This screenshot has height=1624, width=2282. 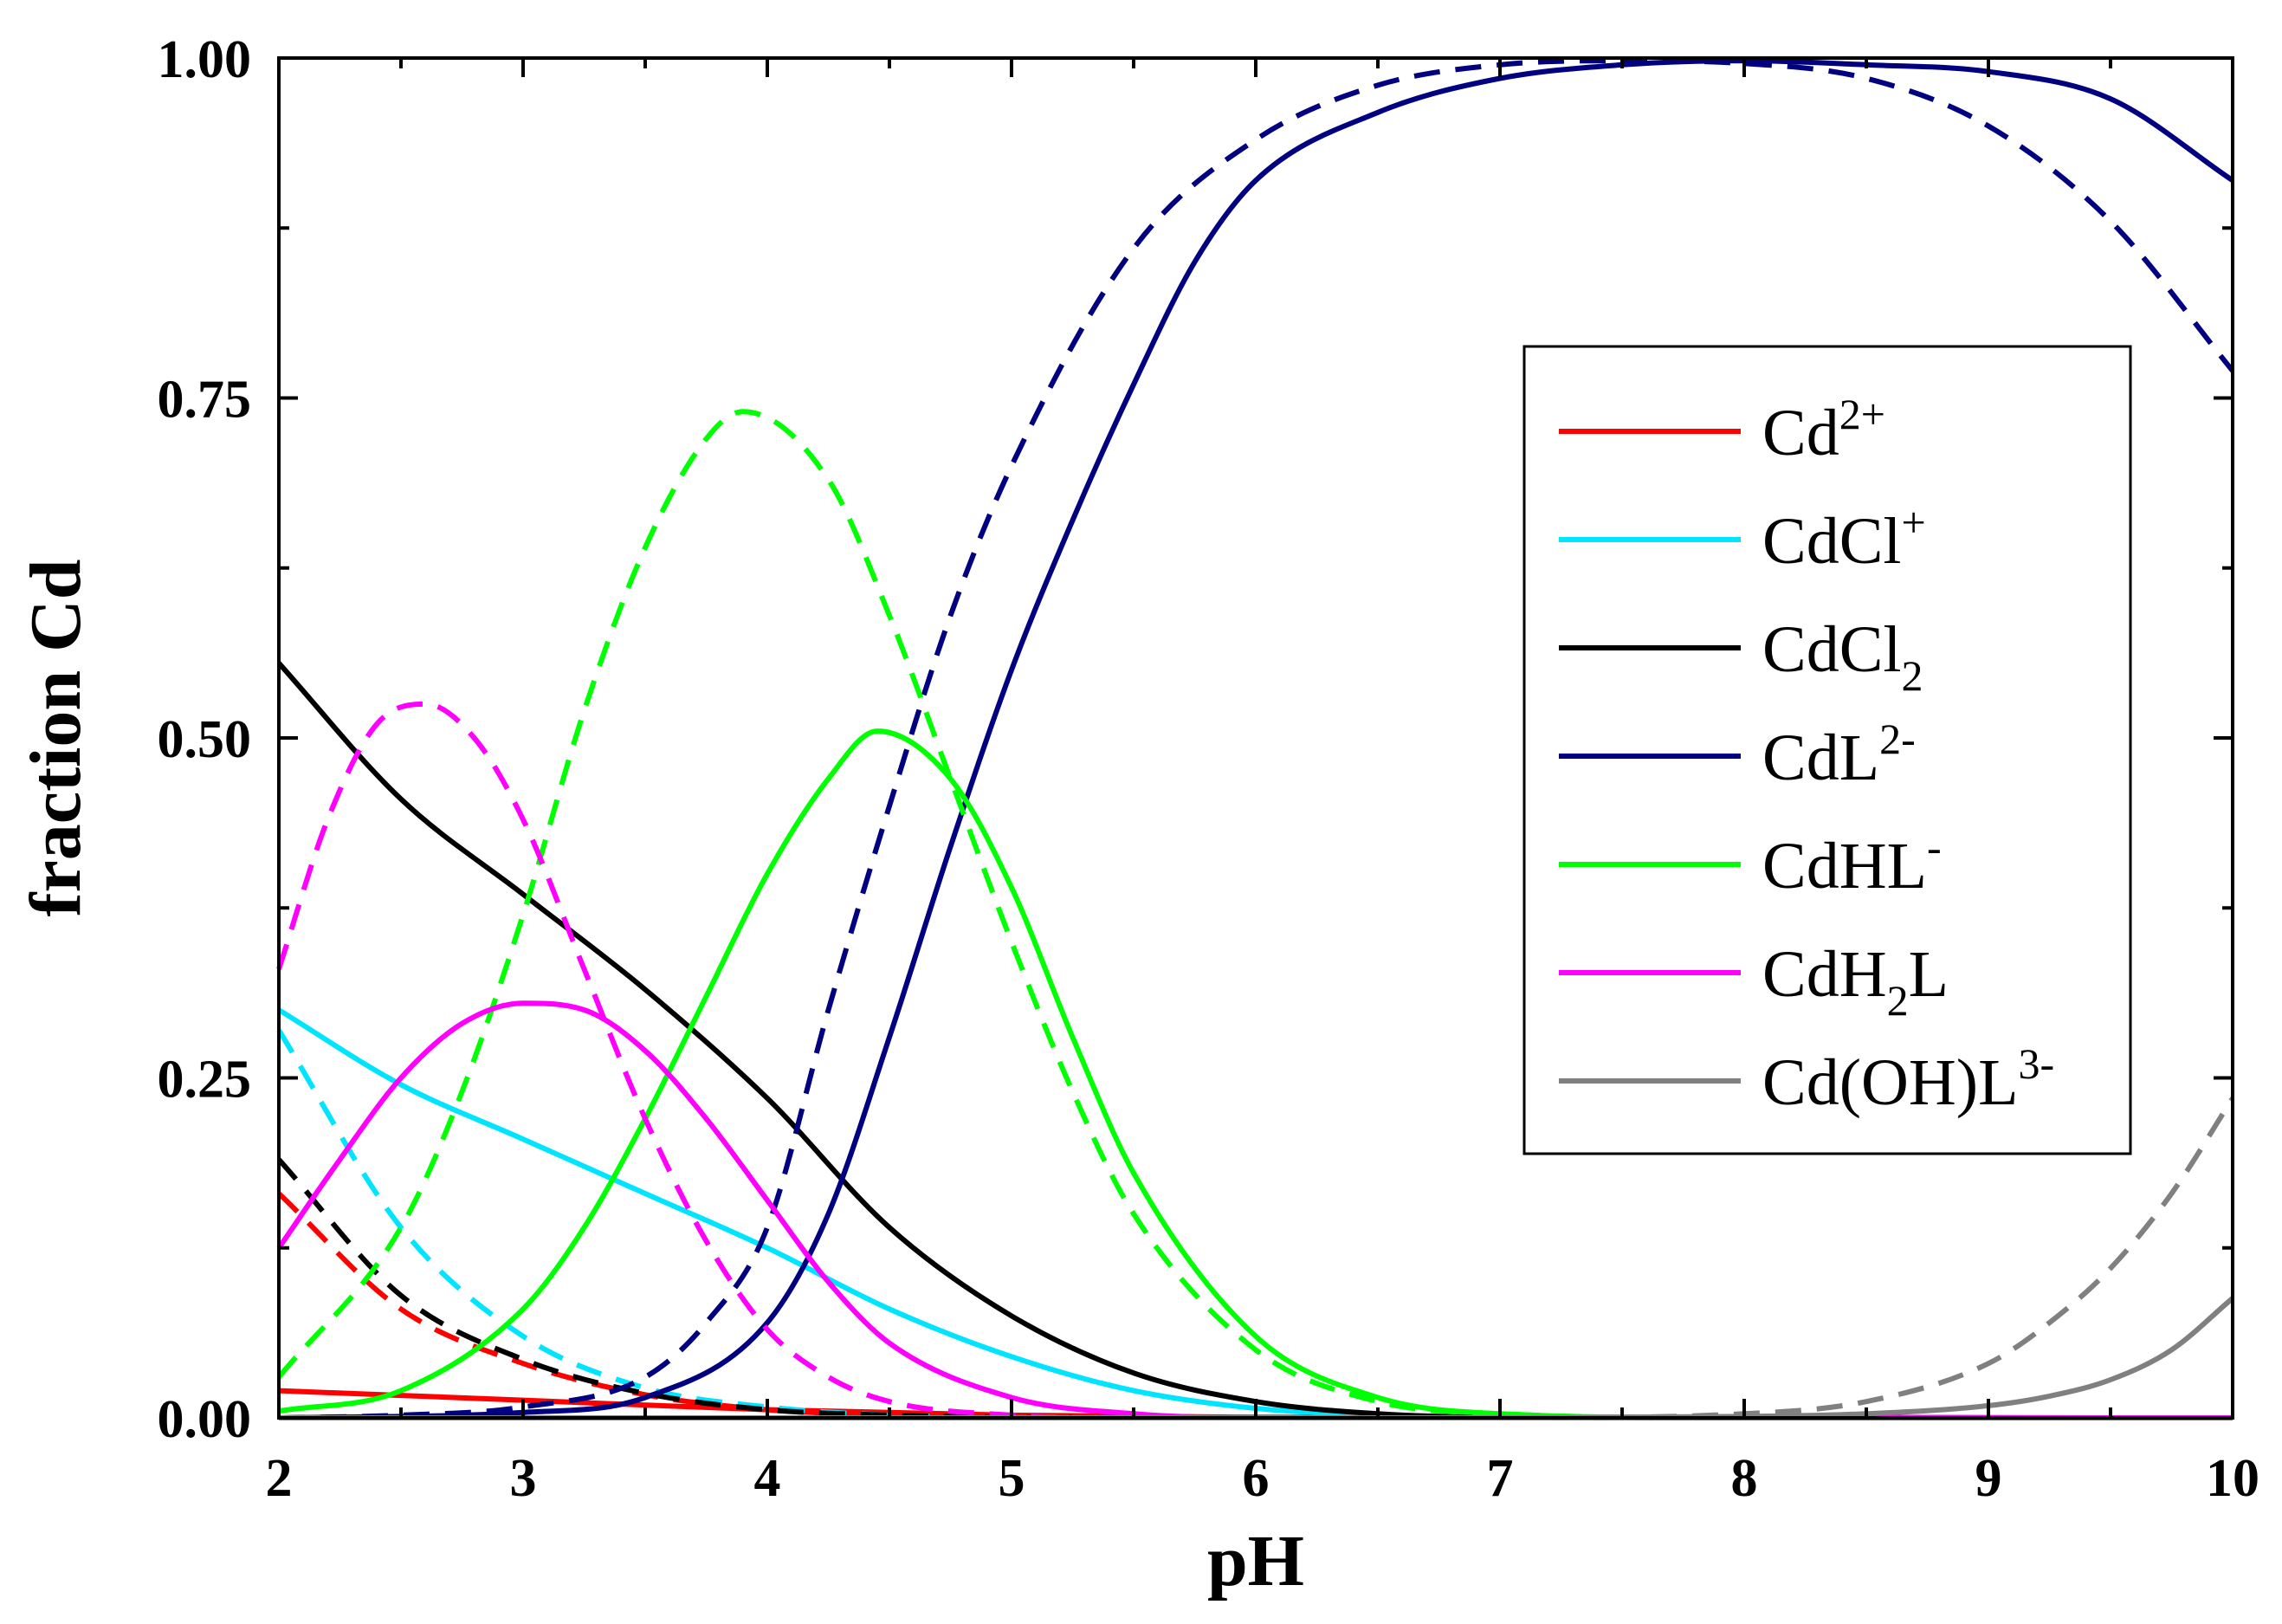 What do you see at coordinates (279, 1478) in the screenshot?
I see `x-tick-label: 2` at bounding box center [279, 1478].